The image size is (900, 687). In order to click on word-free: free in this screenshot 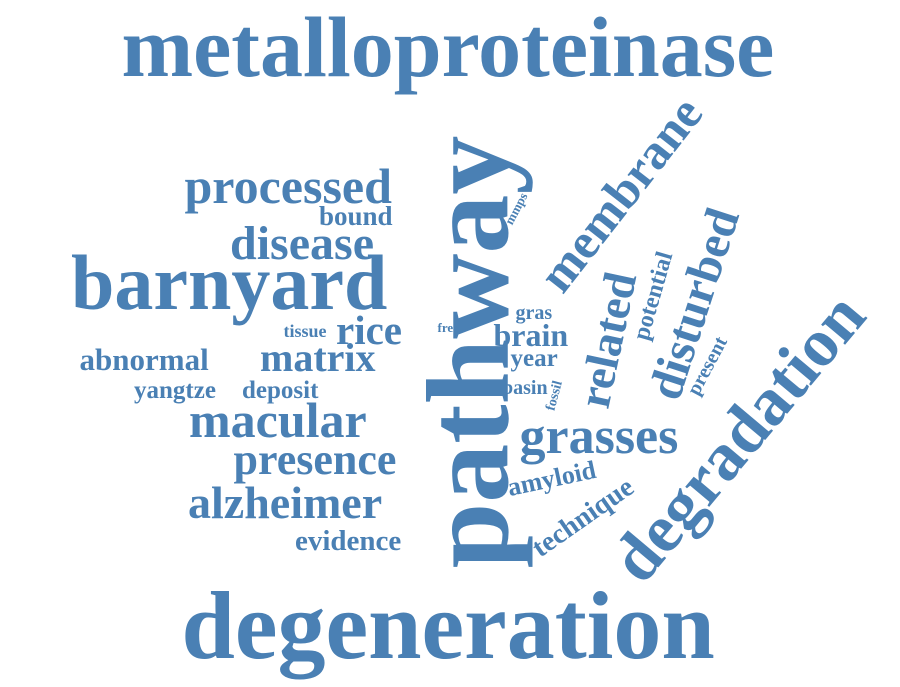, I will do `click(448, 327)`.